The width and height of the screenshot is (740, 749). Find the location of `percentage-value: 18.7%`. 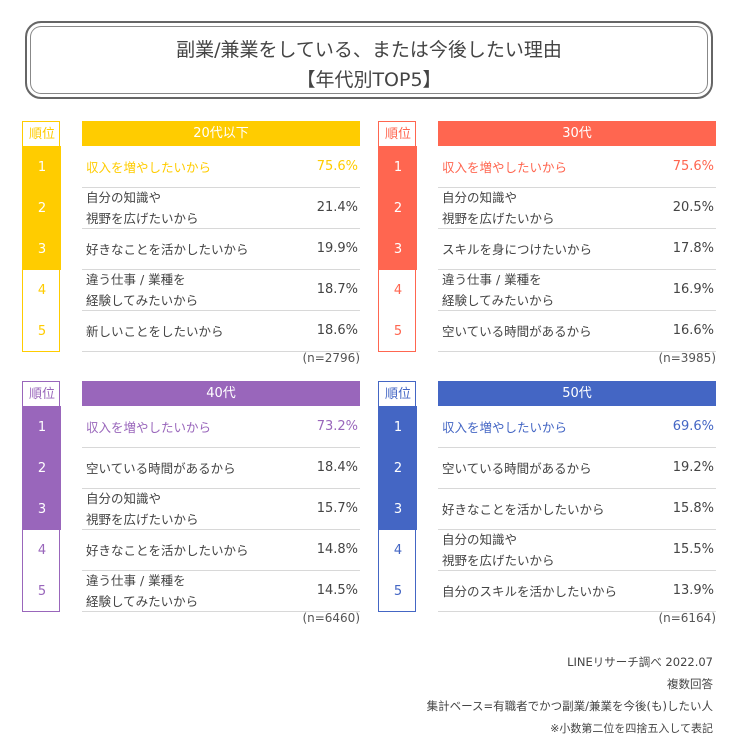

percentage-value: 18.7% is located at coordinates (337, 289).